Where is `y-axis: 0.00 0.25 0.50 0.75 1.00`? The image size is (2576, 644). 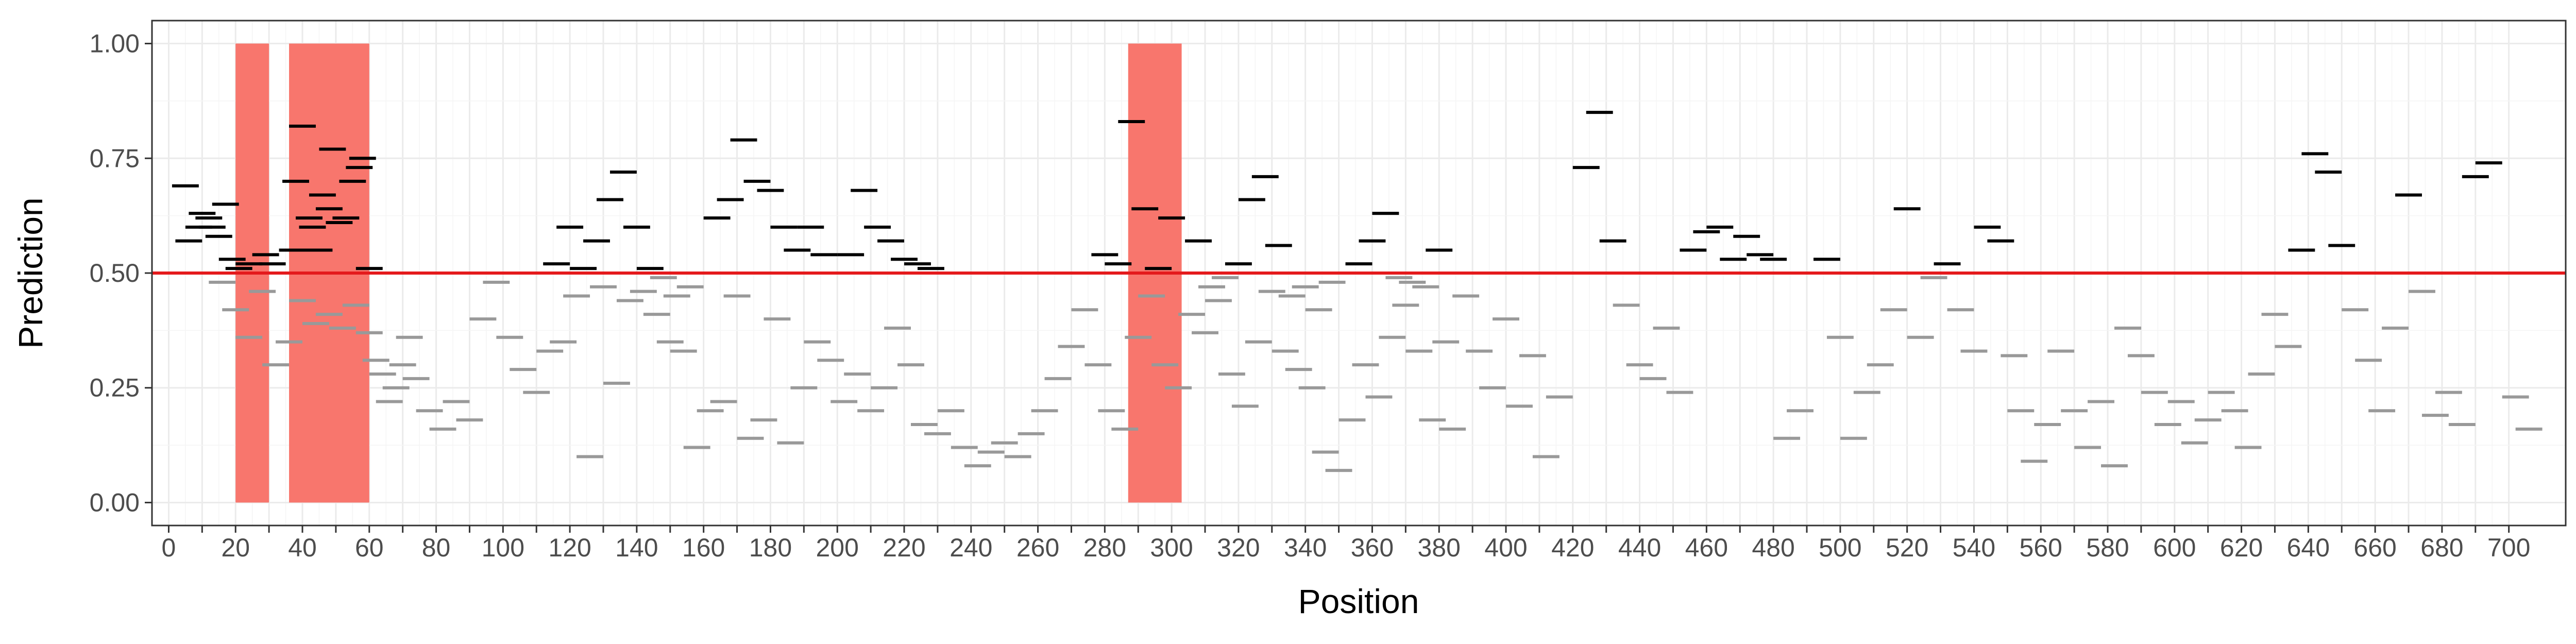
y-axis: 0.00 0.25 0.50 0.75 1.00 is located at coordinates (121, 273).